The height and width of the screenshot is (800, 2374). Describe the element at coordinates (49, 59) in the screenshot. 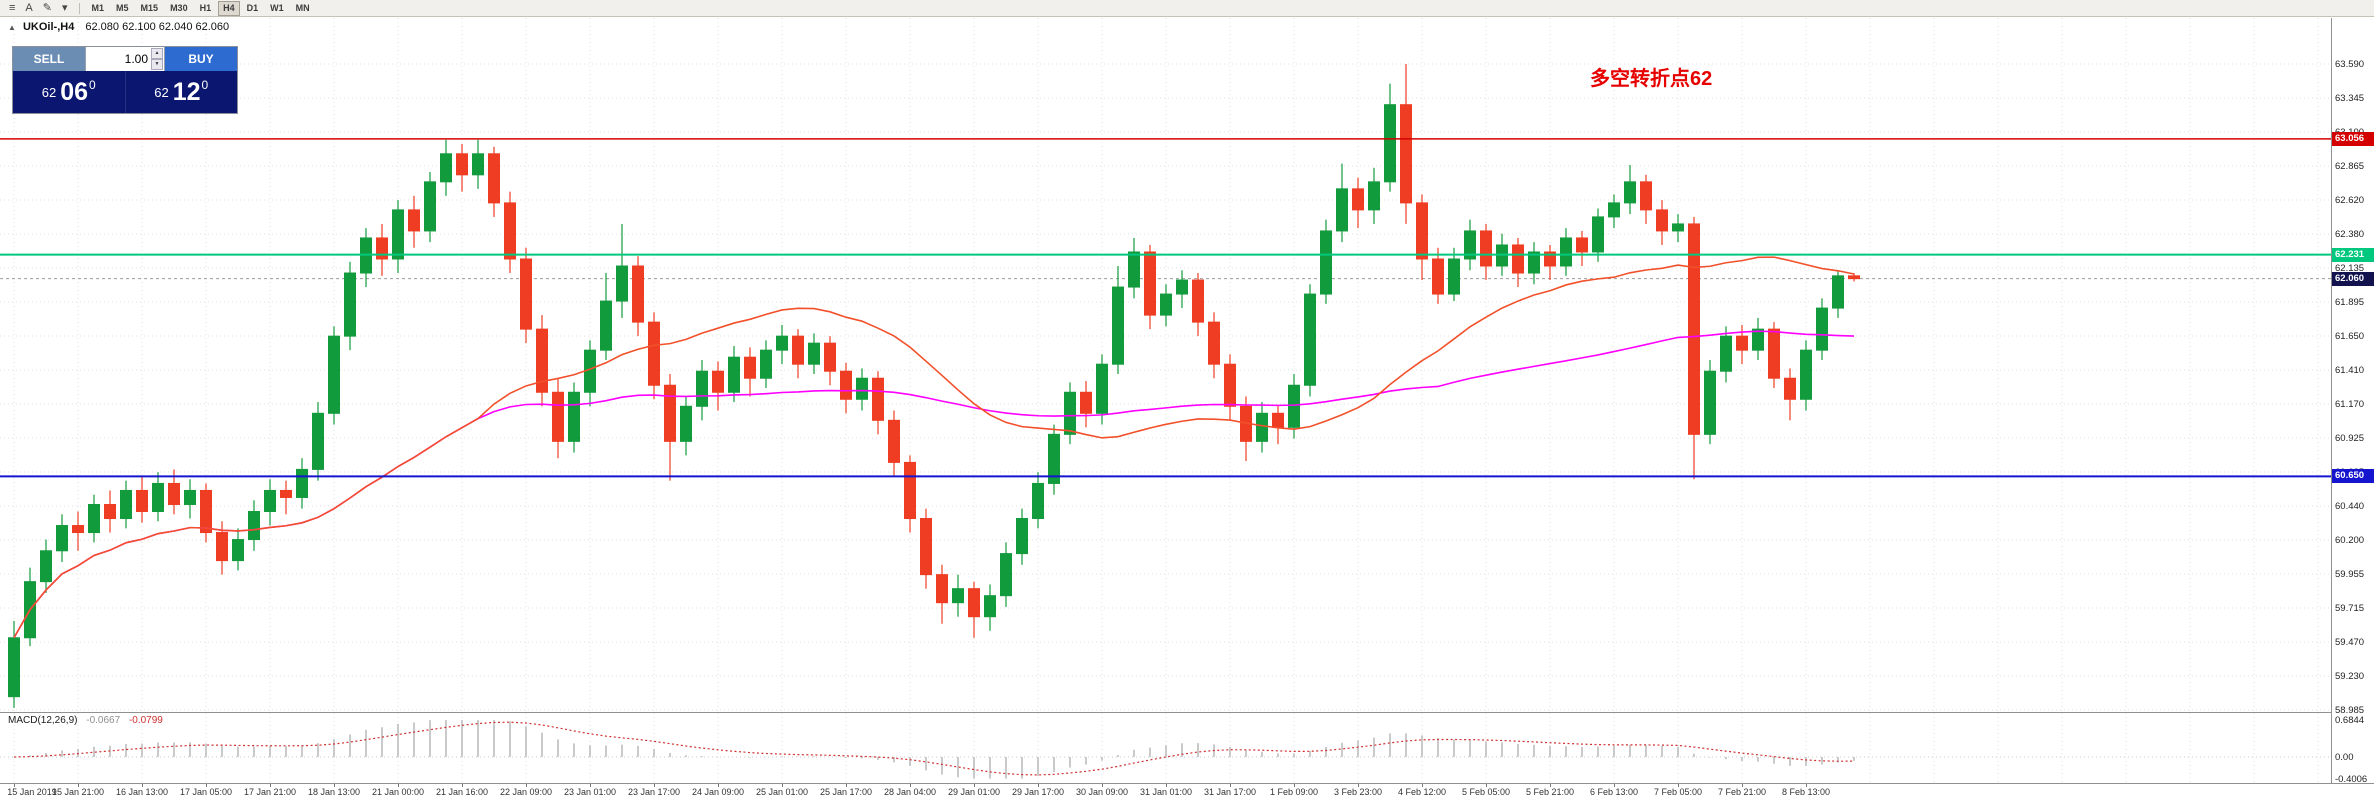

I see `sell-button: SELL` at that location.